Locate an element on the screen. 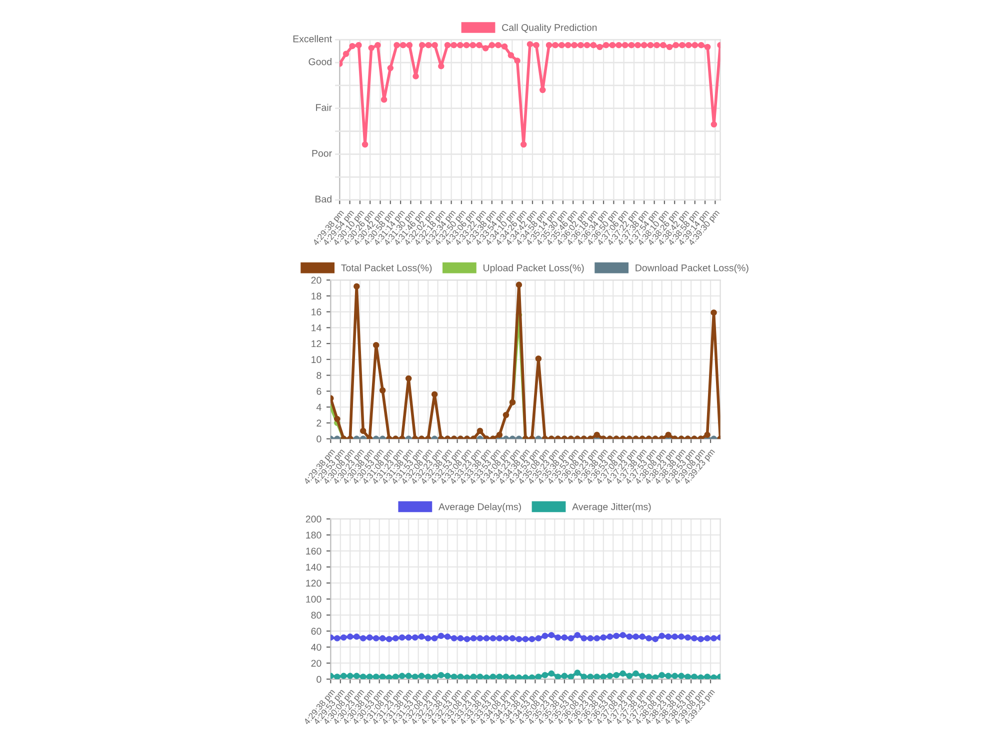 The width and height of the screenshot is (999, 735). y-tick-label: 2 is located at coordinates (319, 423).